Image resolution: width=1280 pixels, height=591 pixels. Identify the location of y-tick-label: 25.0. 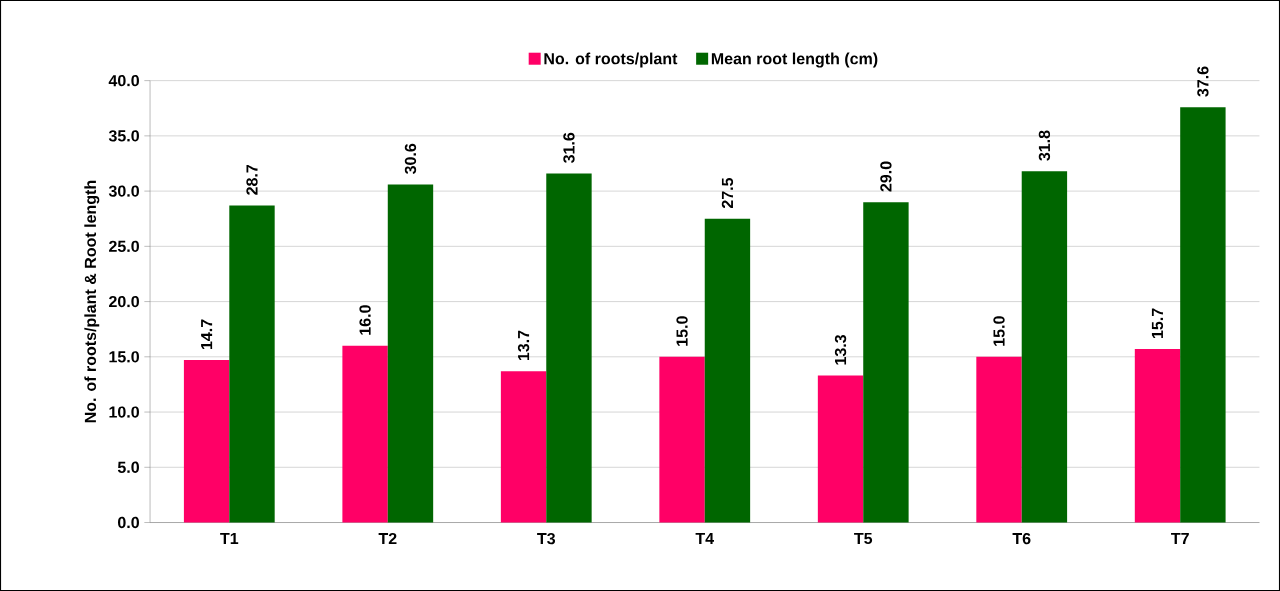
(124, 246).